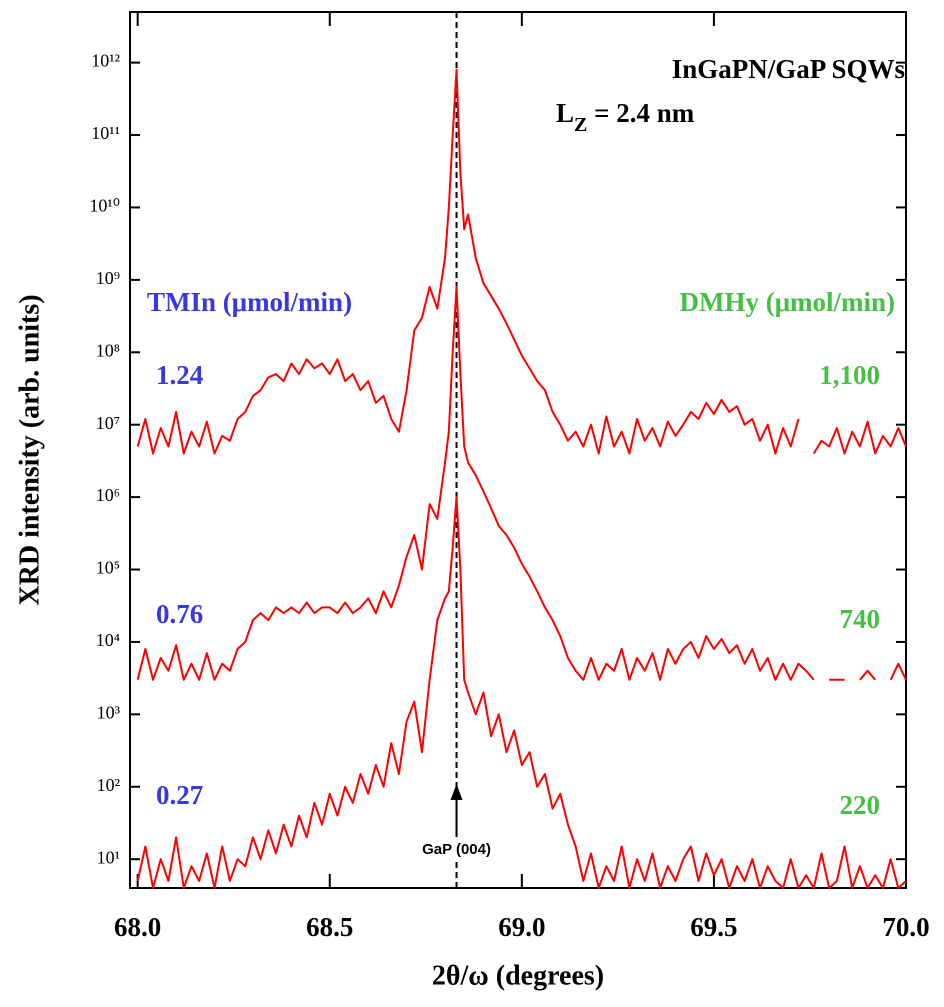 This screenshot has height=1007, width=944. Describe the element at coordinates (580, 125) in the screenshot. I see `lz-sub: Z` at that location.